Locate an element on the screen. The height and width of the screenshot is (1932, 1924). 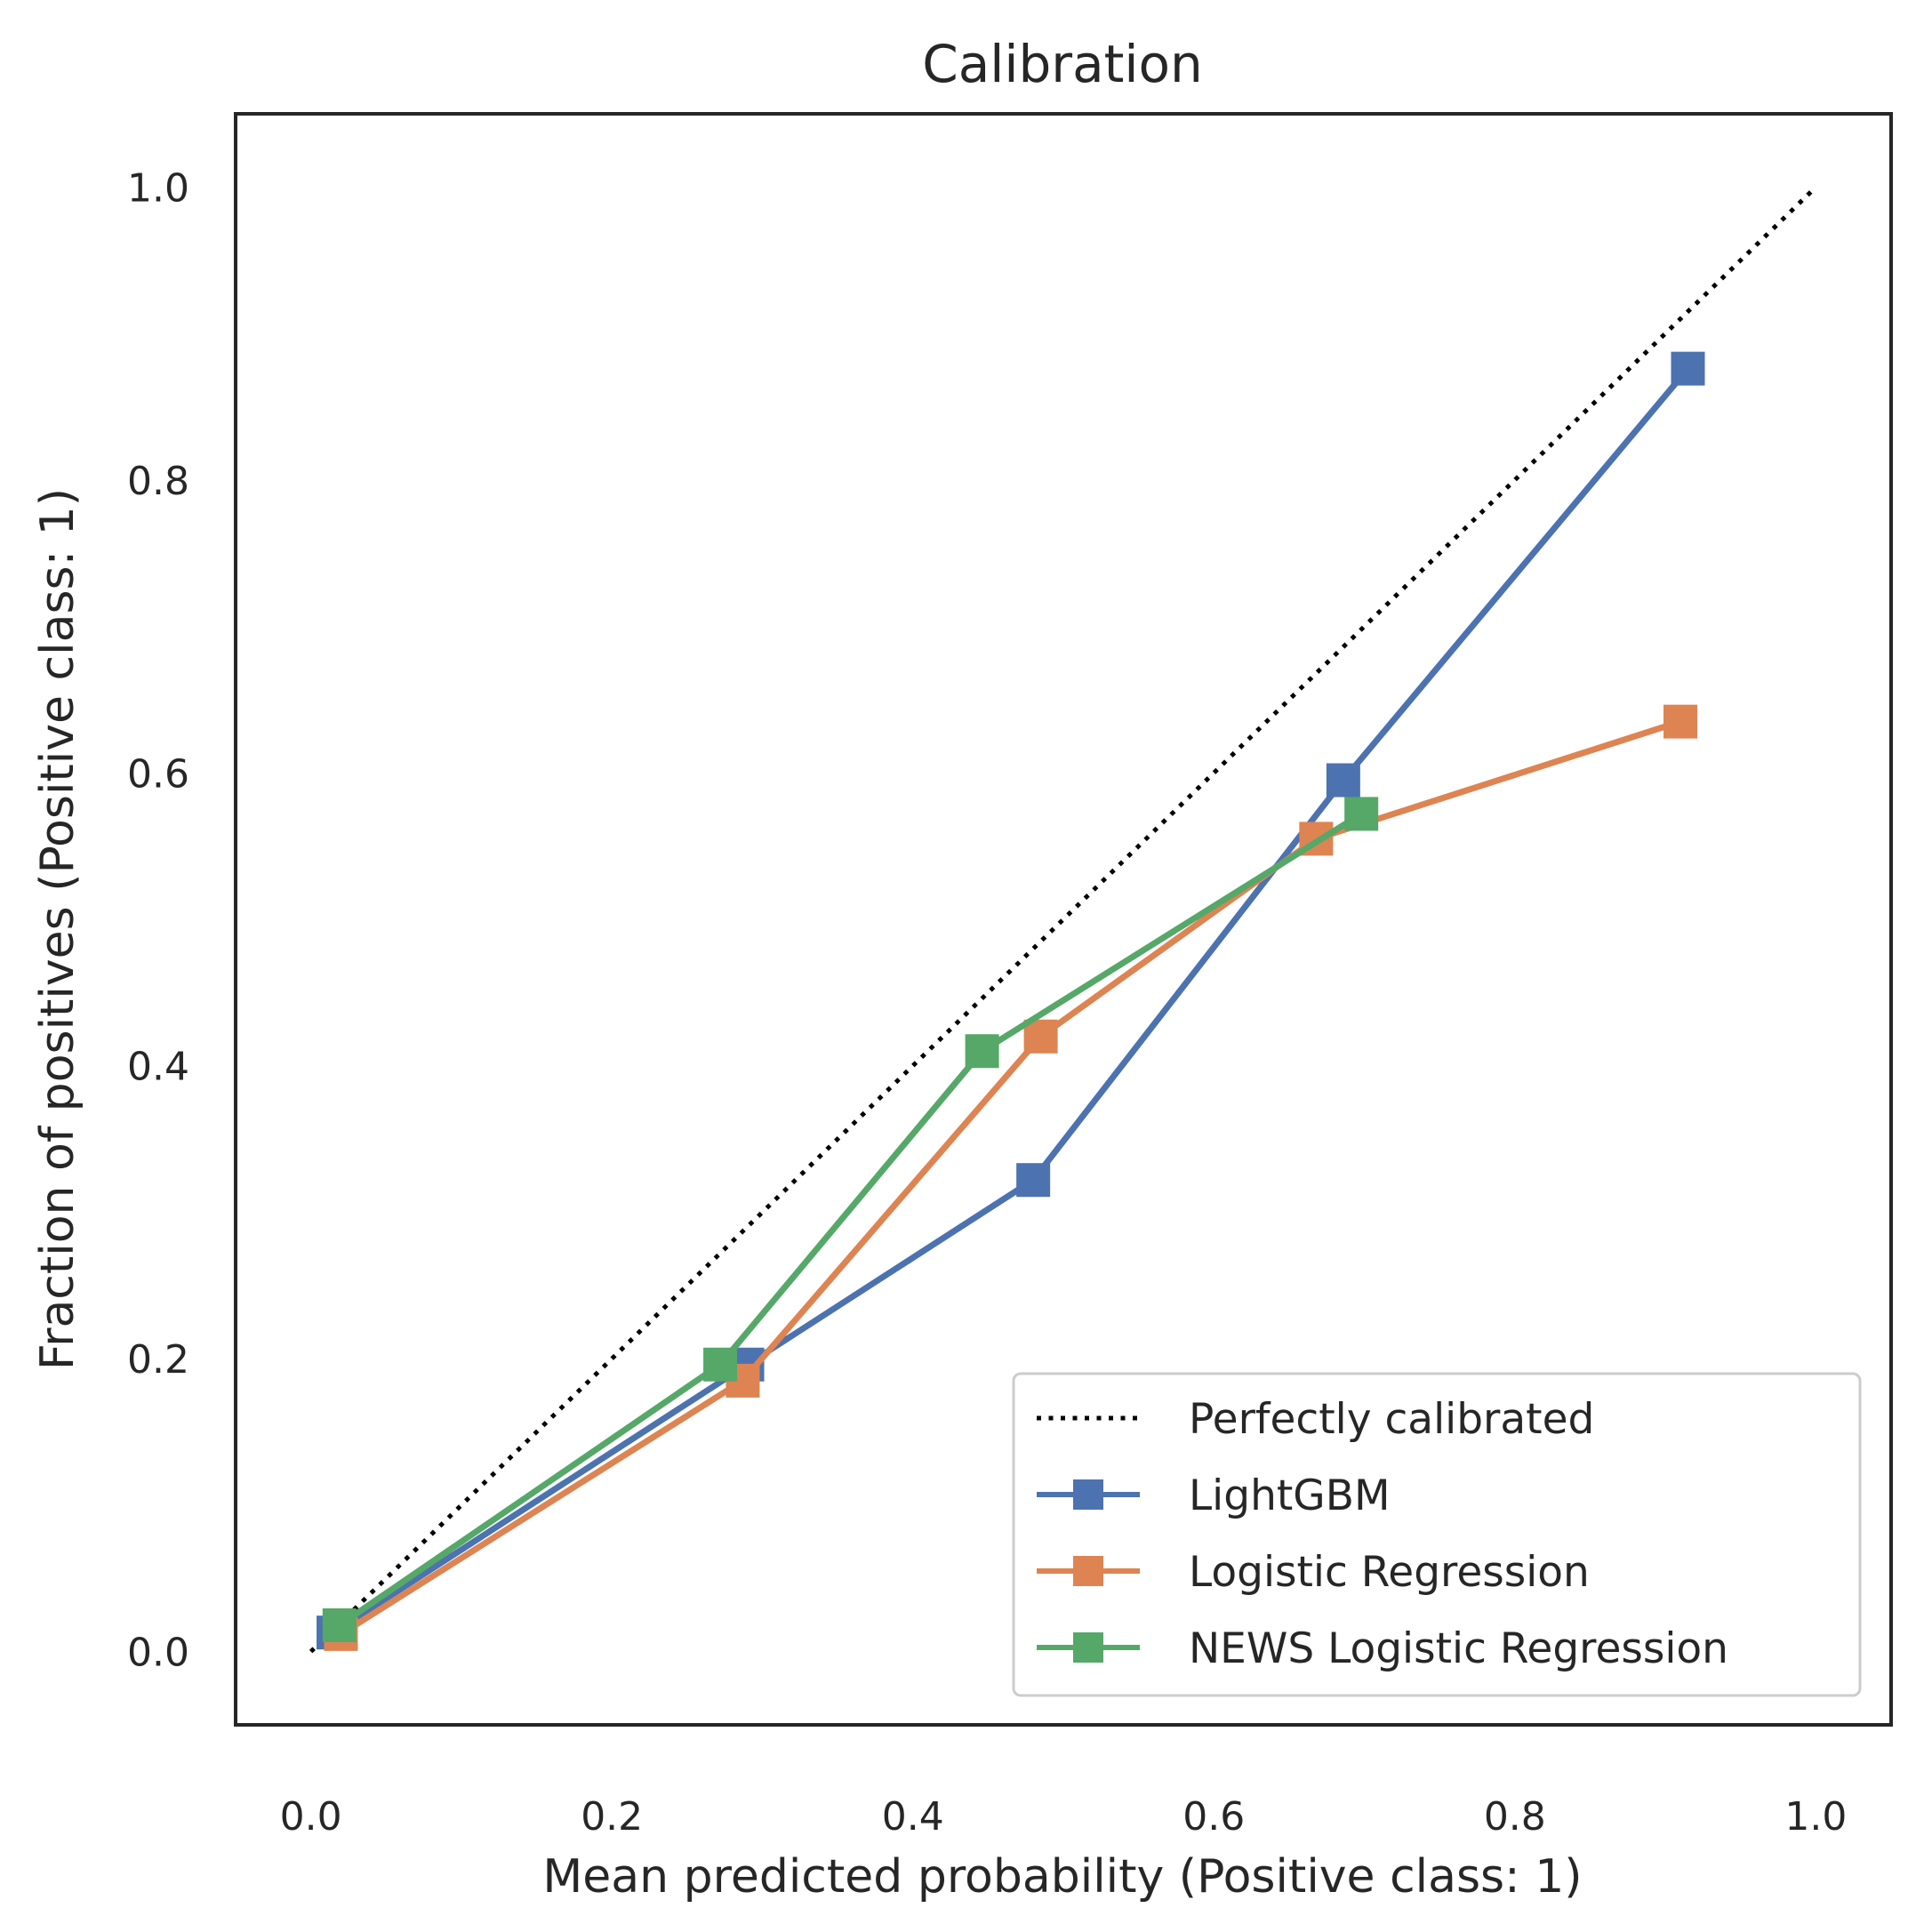
y-tick-label: 0.0 is located at coordinates (158, 1654).